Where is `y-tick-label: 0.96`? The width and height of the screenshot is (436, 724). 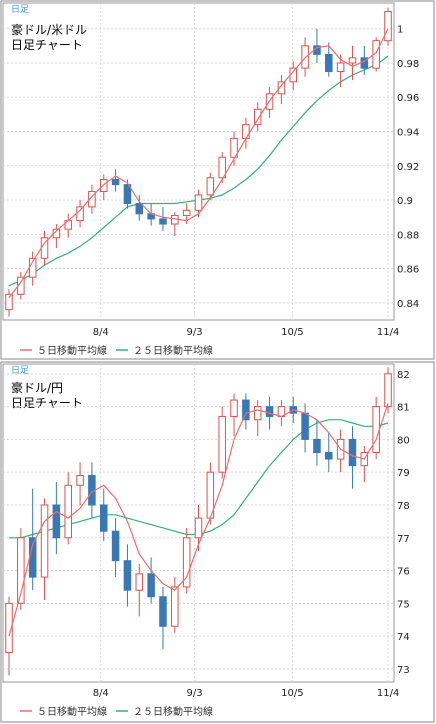
y-tick-label: 0.96 is located at coordinates (408, 98).